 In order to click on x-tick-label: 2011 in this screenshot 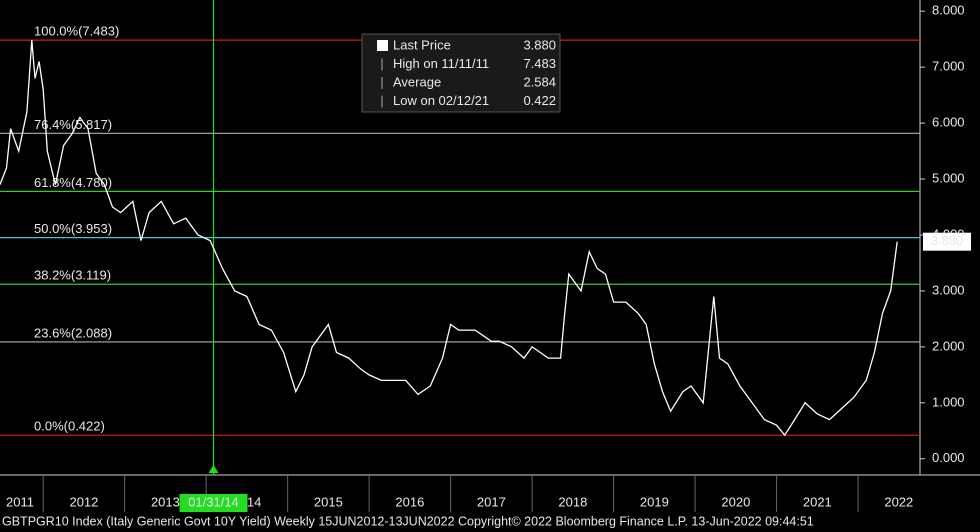, I will do `click(20, 501)`.